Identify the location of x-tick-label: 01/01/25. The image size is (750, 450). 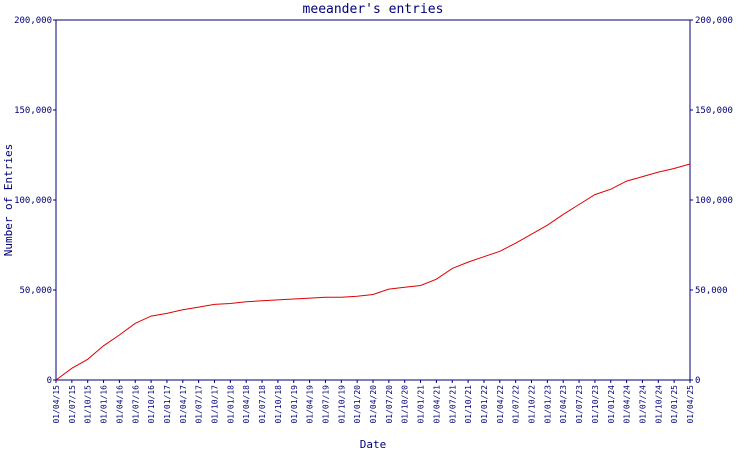
(674, 404).